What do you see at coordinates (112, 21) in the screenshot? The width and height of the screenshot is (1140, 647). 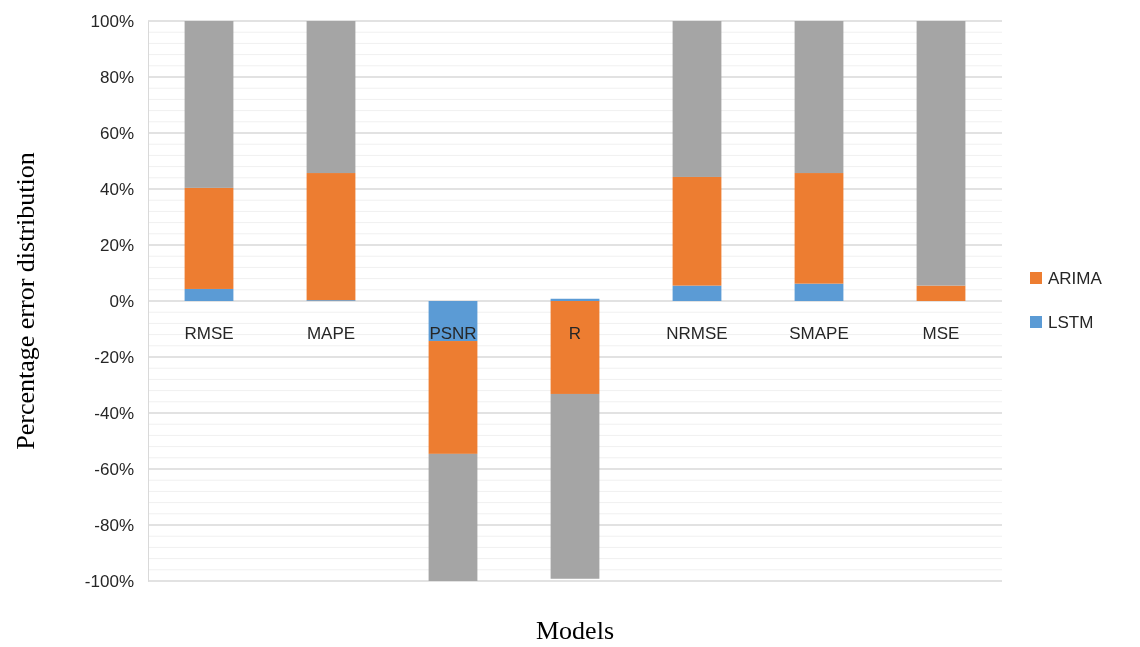 I see `y-tick-label: 100%` at bounding box center [112, 21].